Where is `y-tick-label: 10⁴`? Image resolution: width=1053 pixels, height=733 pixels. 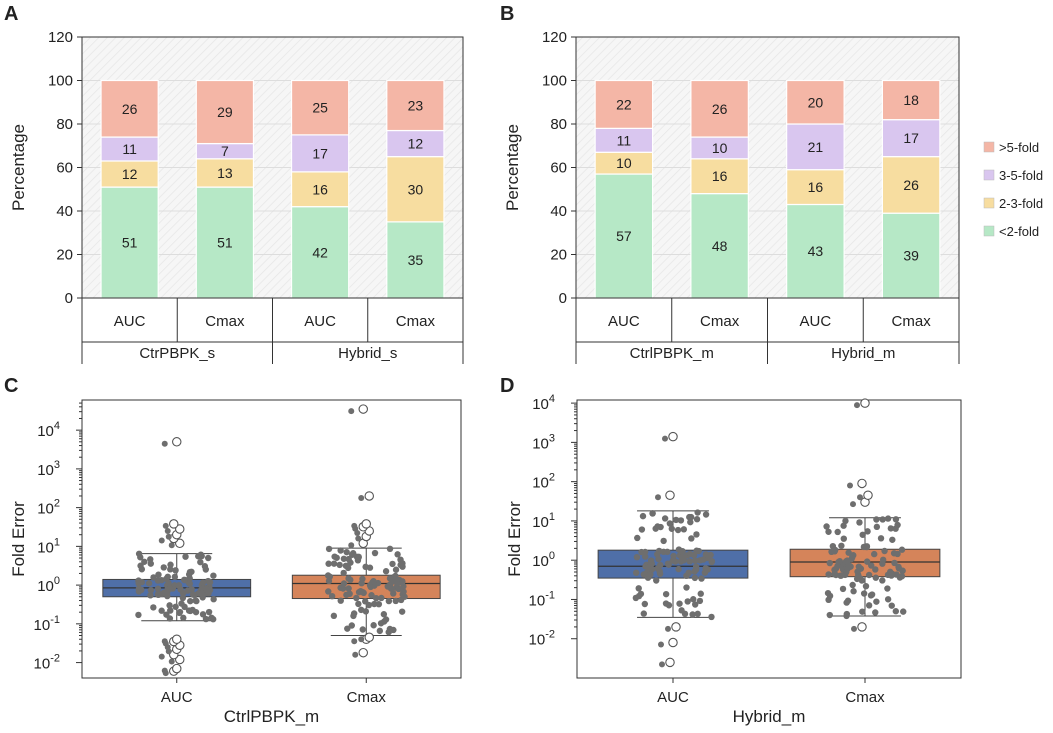
y-tick-label: 10⁴ is located at coordinates (48, 430).